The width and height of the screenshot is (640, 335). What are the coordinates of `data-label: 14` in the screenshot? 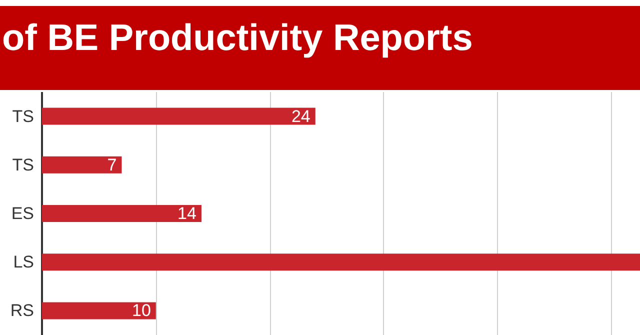 It's located at (187, 213).